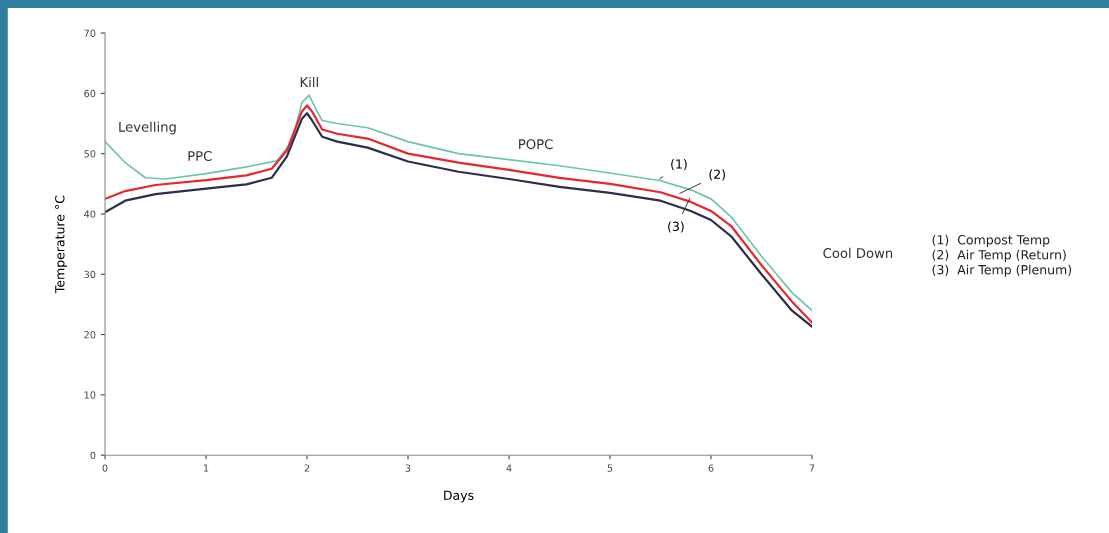 This screenshot has width=1109, height=533. What do you see at coordinates (509, 468) in the screenshot?
I see `x-tick-label: 4` at bounding box center [509, 468].